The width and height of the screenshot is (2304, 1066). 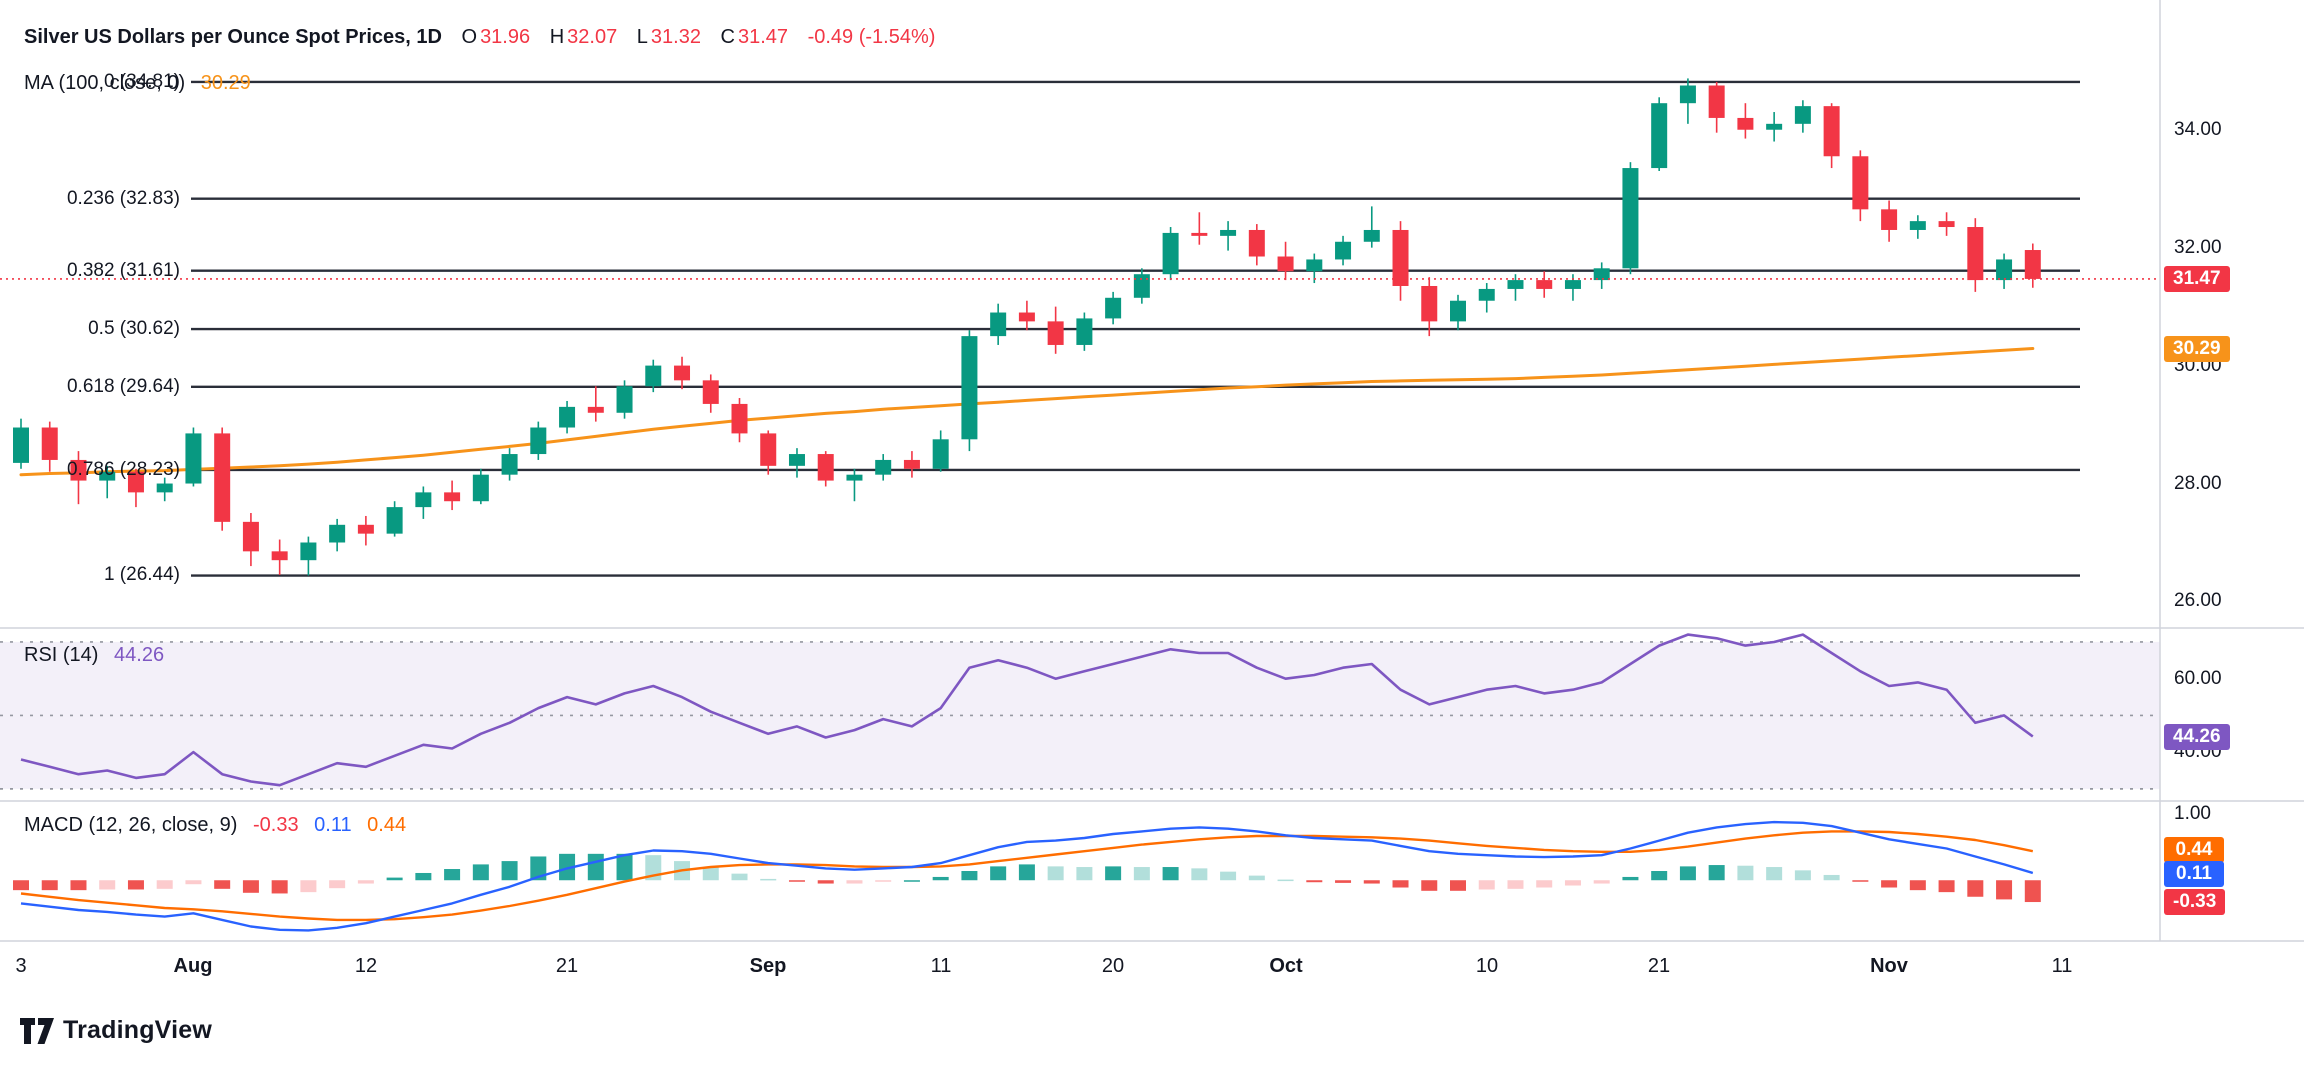 I want to click on time-tick-11b: 11, so click(x=2062, y=966).